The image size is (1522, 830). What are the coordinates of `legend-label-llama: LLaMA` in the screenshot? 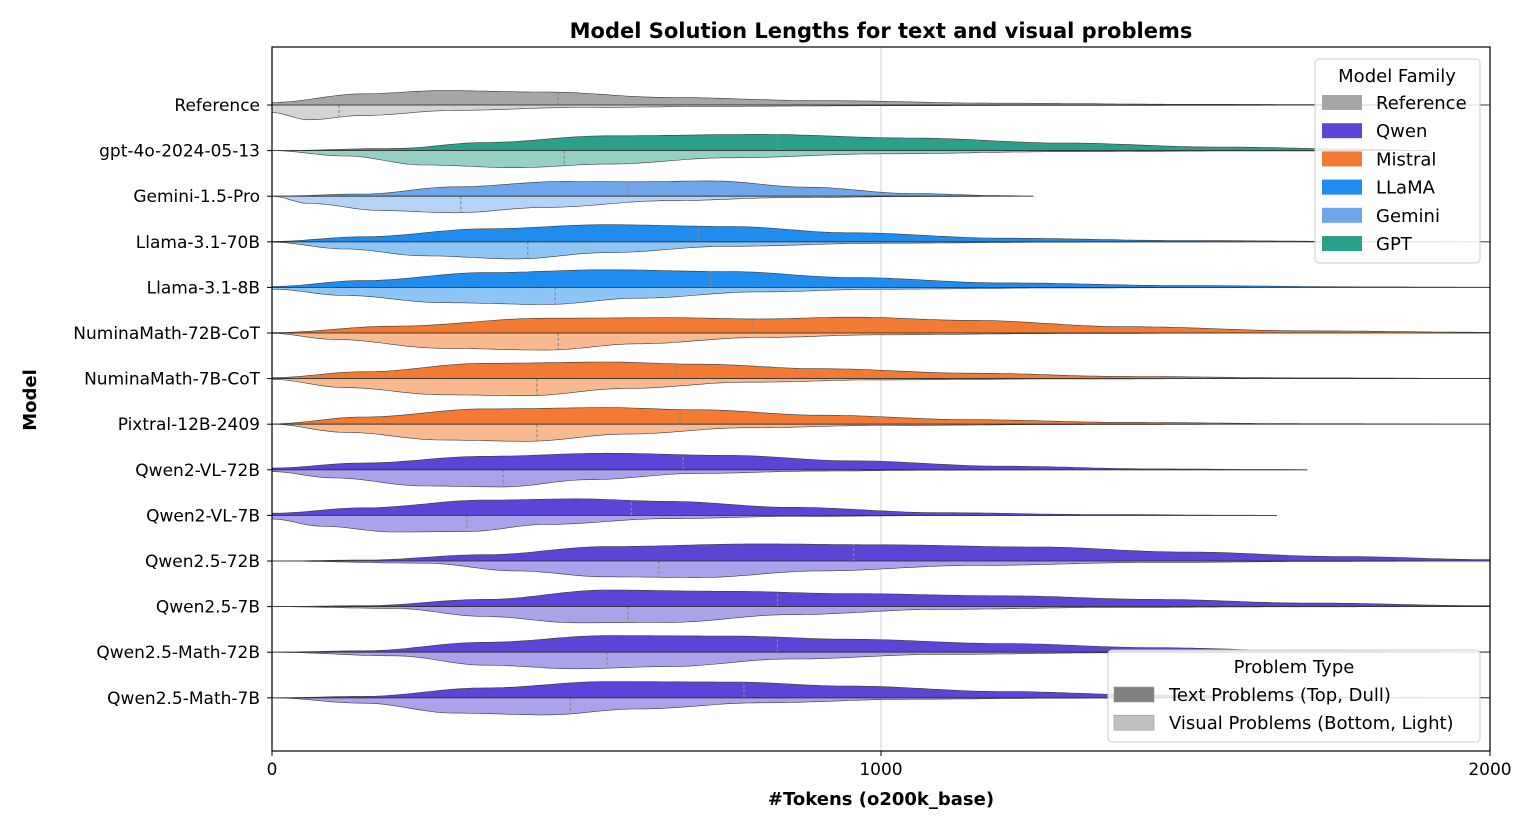 It's located at (1406, 188).